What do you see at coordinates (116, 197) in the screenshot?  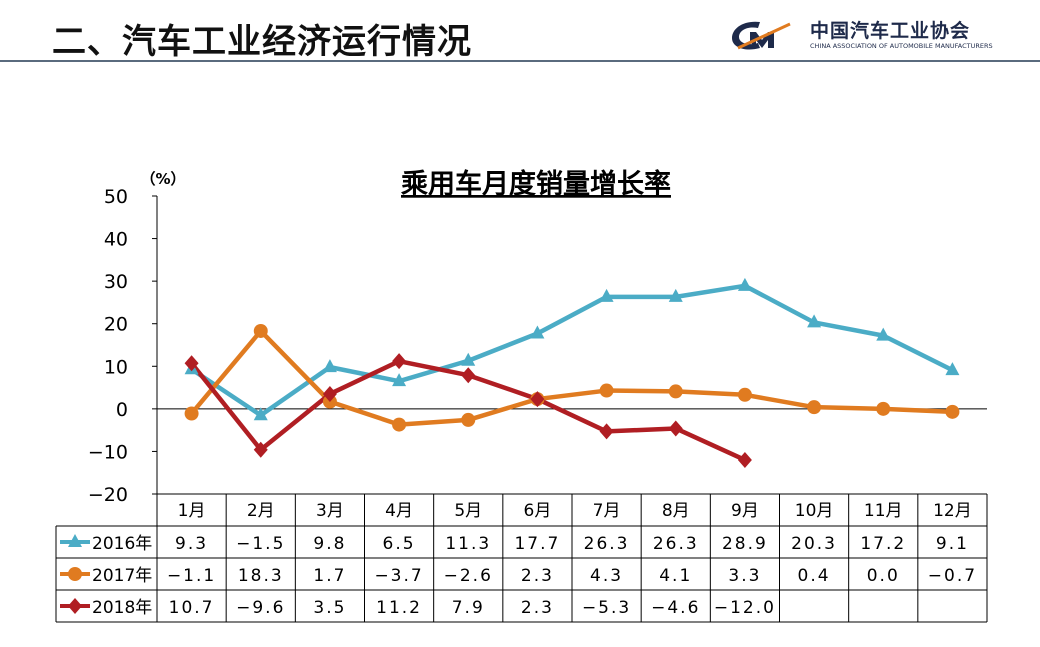 I see `y-tick-label: 50` at bounding box center [116, 197].